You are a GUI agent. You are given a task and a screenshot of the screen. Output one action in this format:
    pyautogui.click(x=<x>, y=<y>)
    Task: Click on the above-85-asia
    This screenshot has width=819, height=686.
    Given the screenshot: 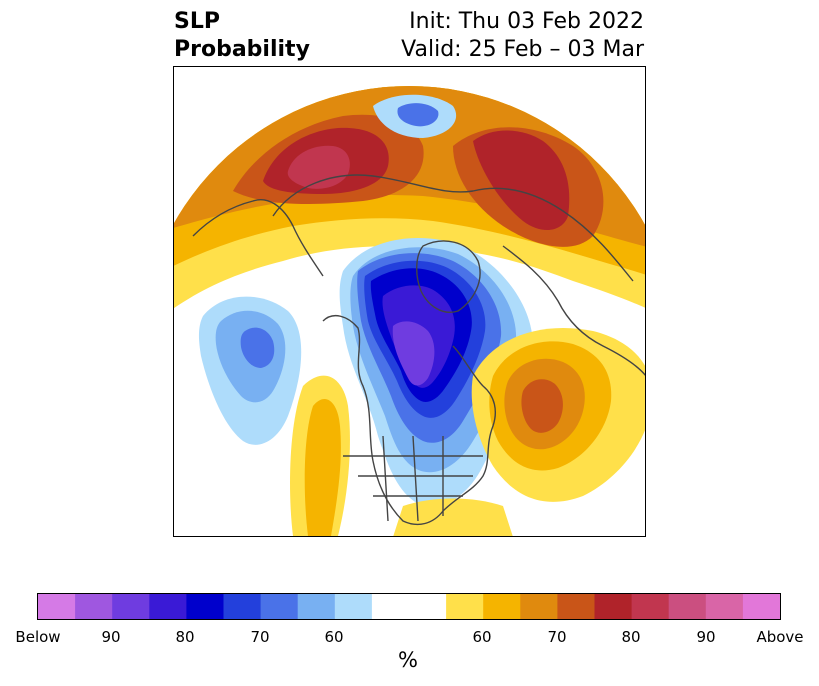 What is the action you would take?
    pyautogui.click(x=318, y=167)
    